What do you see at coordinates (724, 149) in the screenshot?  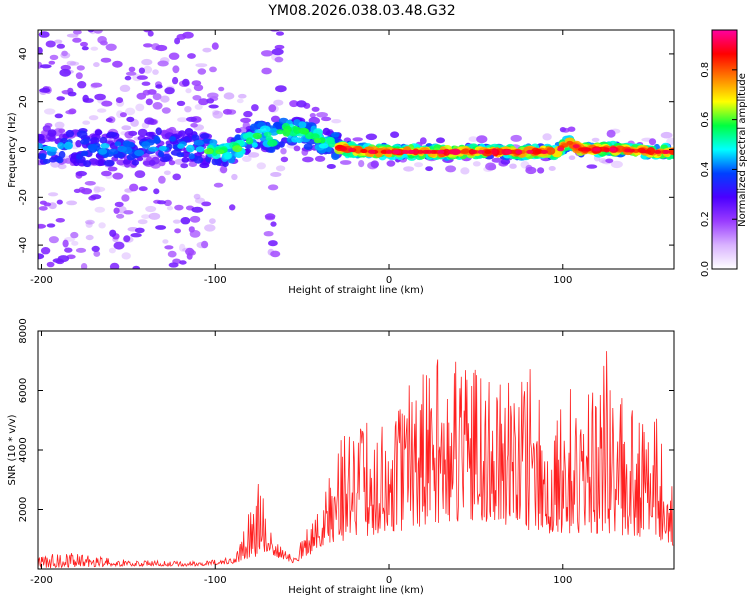 I see `colorbar-gradient` at bounding box center [724, 149].